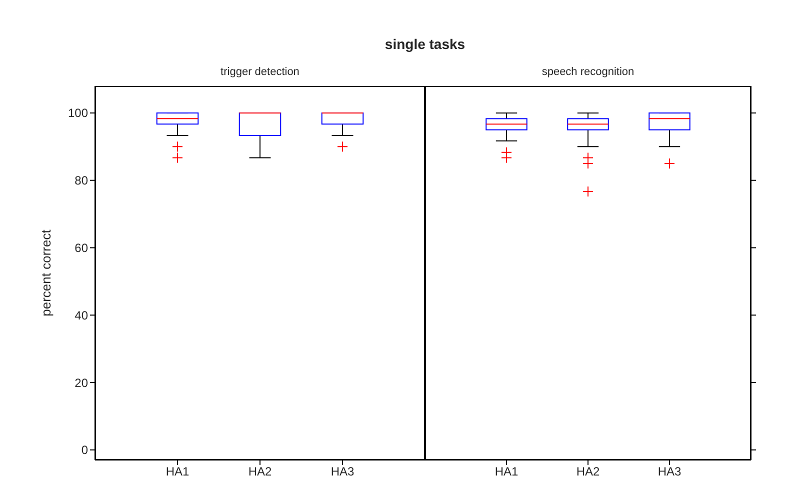  Describe the element at coordinates (81, 383) in the screenshot. I see `y-tick-label: 20` at that location.